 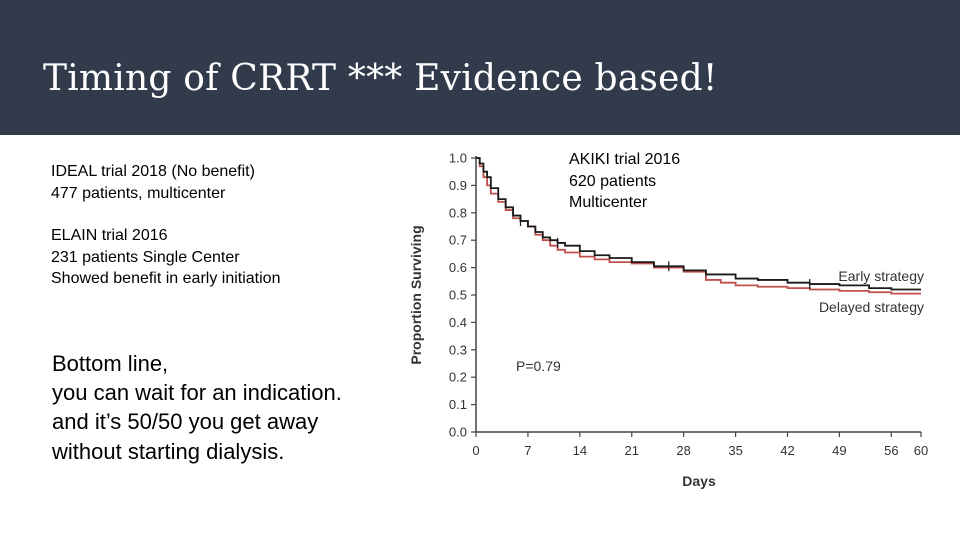 What do you see at coordinates (138, 193) in the screenshot?
I see `ideal-line-2: 477 patients, multicenter` at bounding box center [138, 193].